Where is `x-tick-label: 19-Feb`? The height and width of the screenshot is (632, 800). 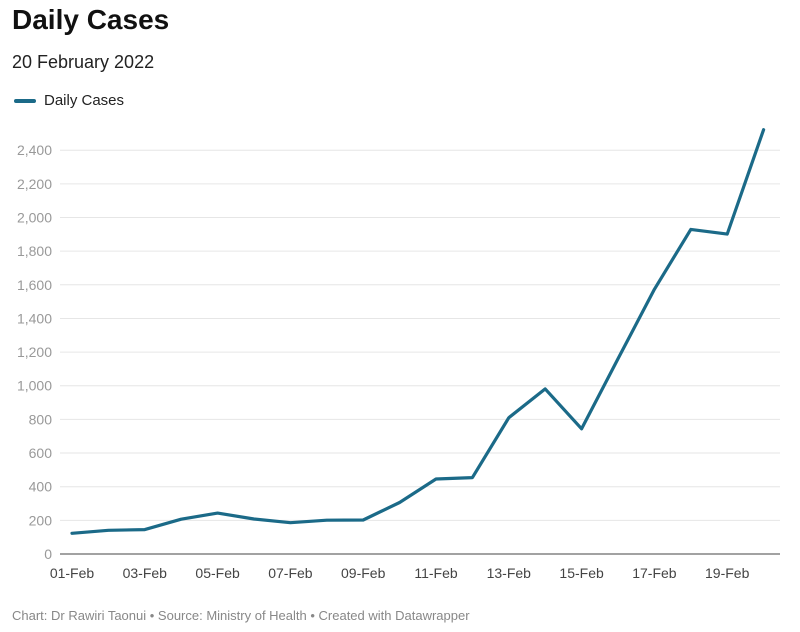
x-tick-label: 19-Feb is located at coordinates (727, 573).